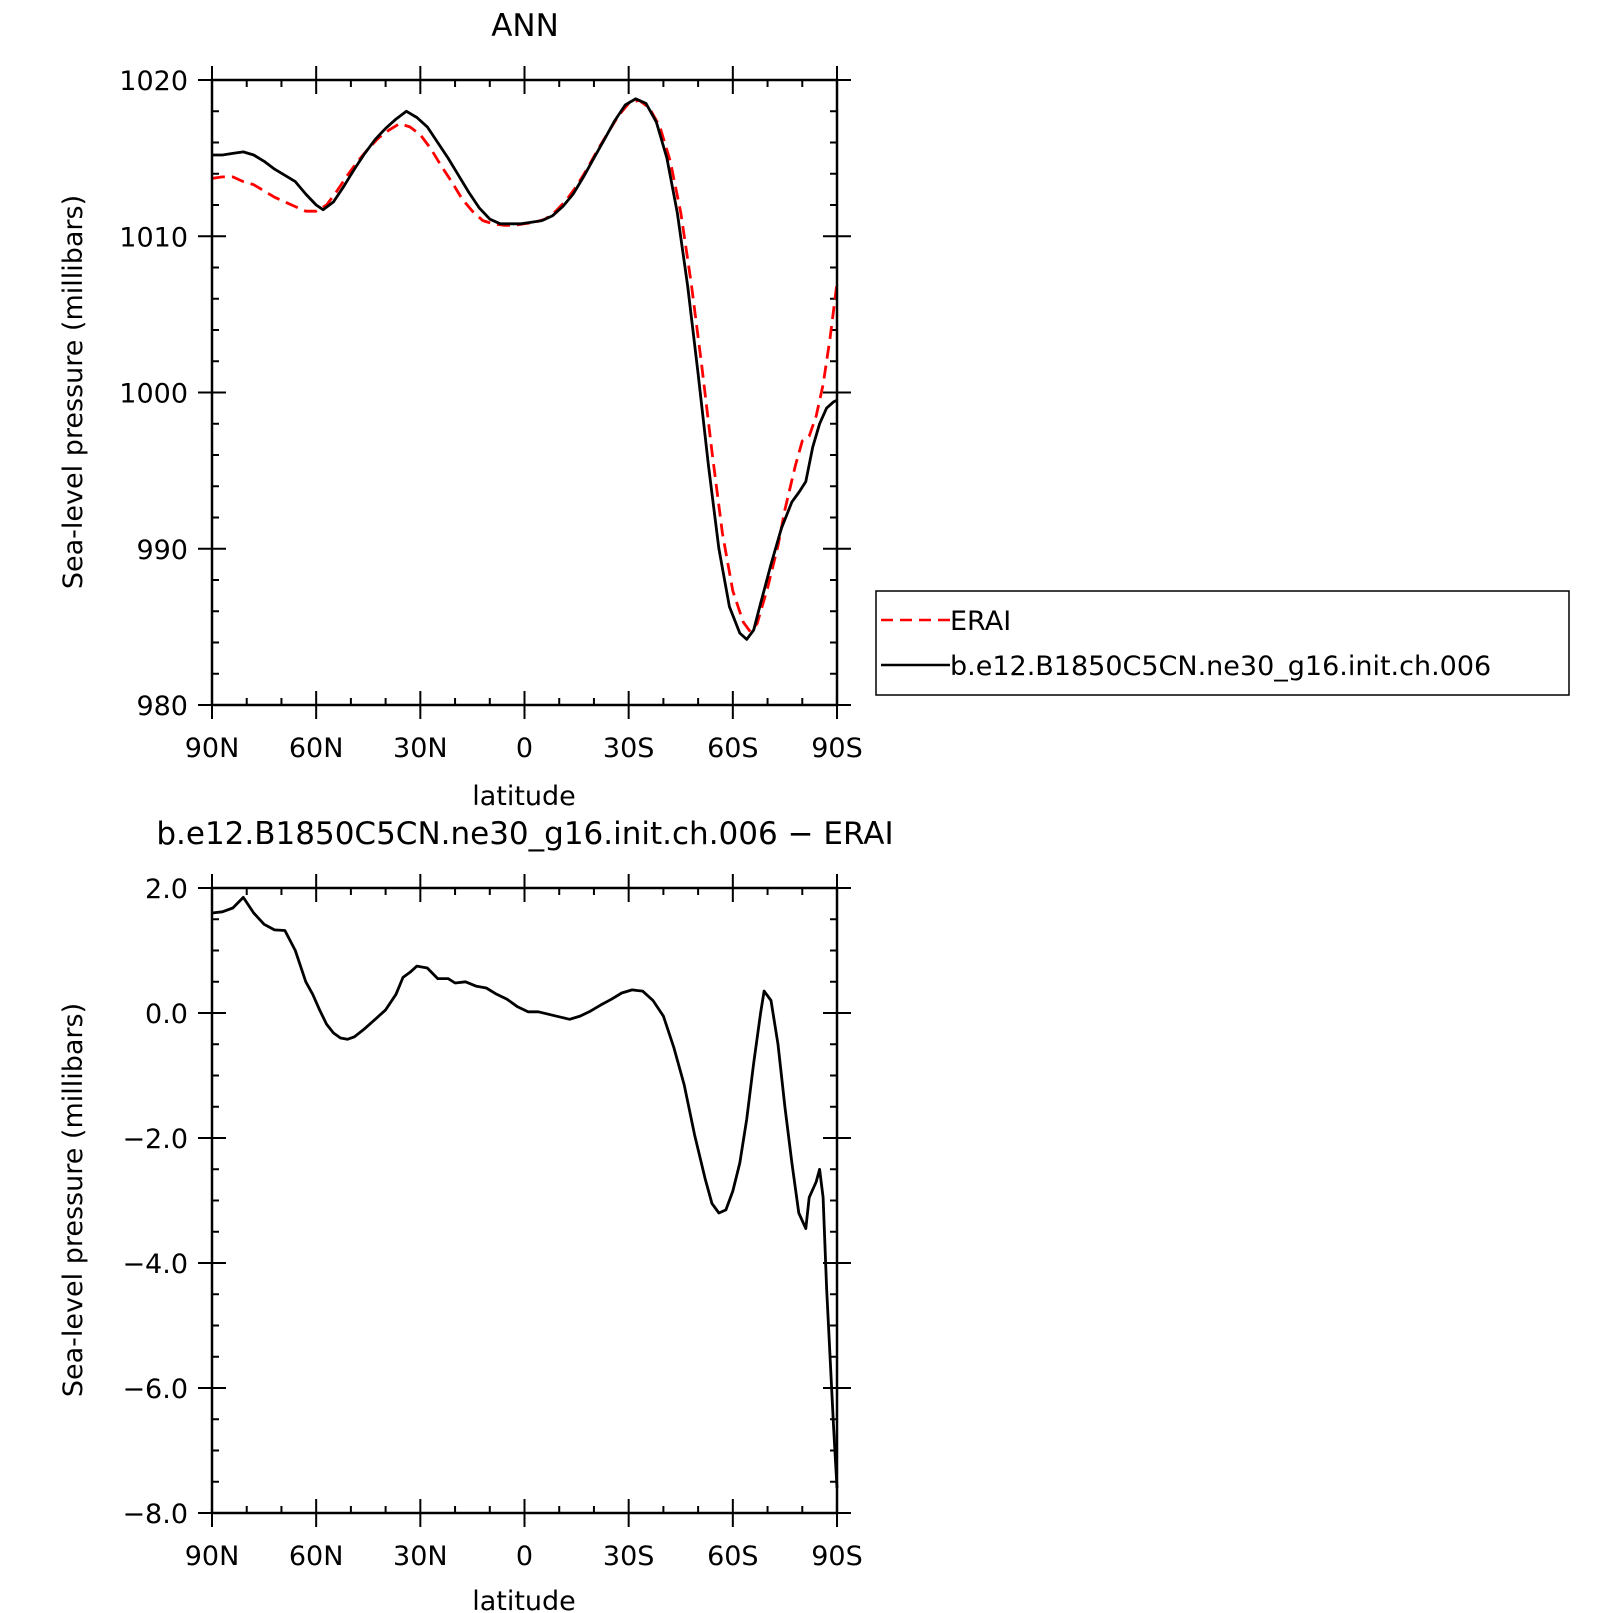 This screenshot has width=1613, height=1613. I want to click on top-chart-title: ANN, so click(525, 26).